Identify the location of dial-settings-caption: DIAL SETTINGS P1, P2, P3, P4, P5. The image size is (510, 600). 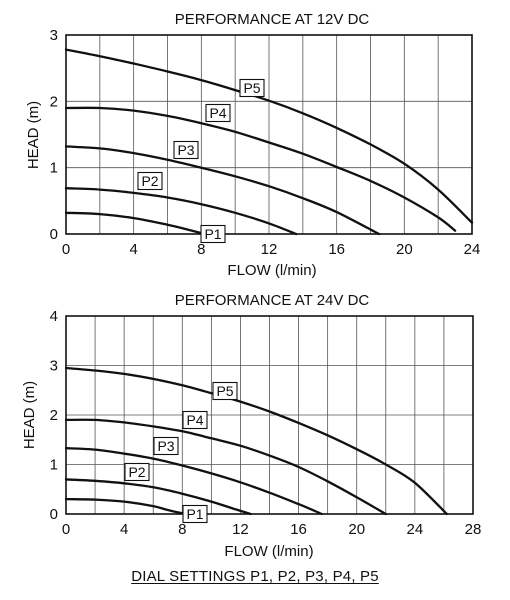
(255, 576).